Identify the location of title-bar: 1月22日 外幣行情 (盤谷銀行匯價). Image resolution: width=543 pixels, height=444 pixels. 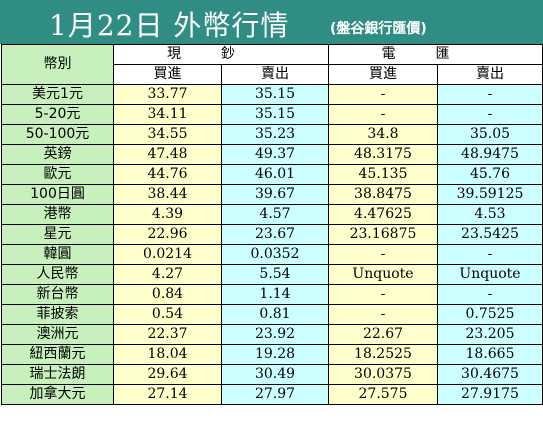
(271, 22).